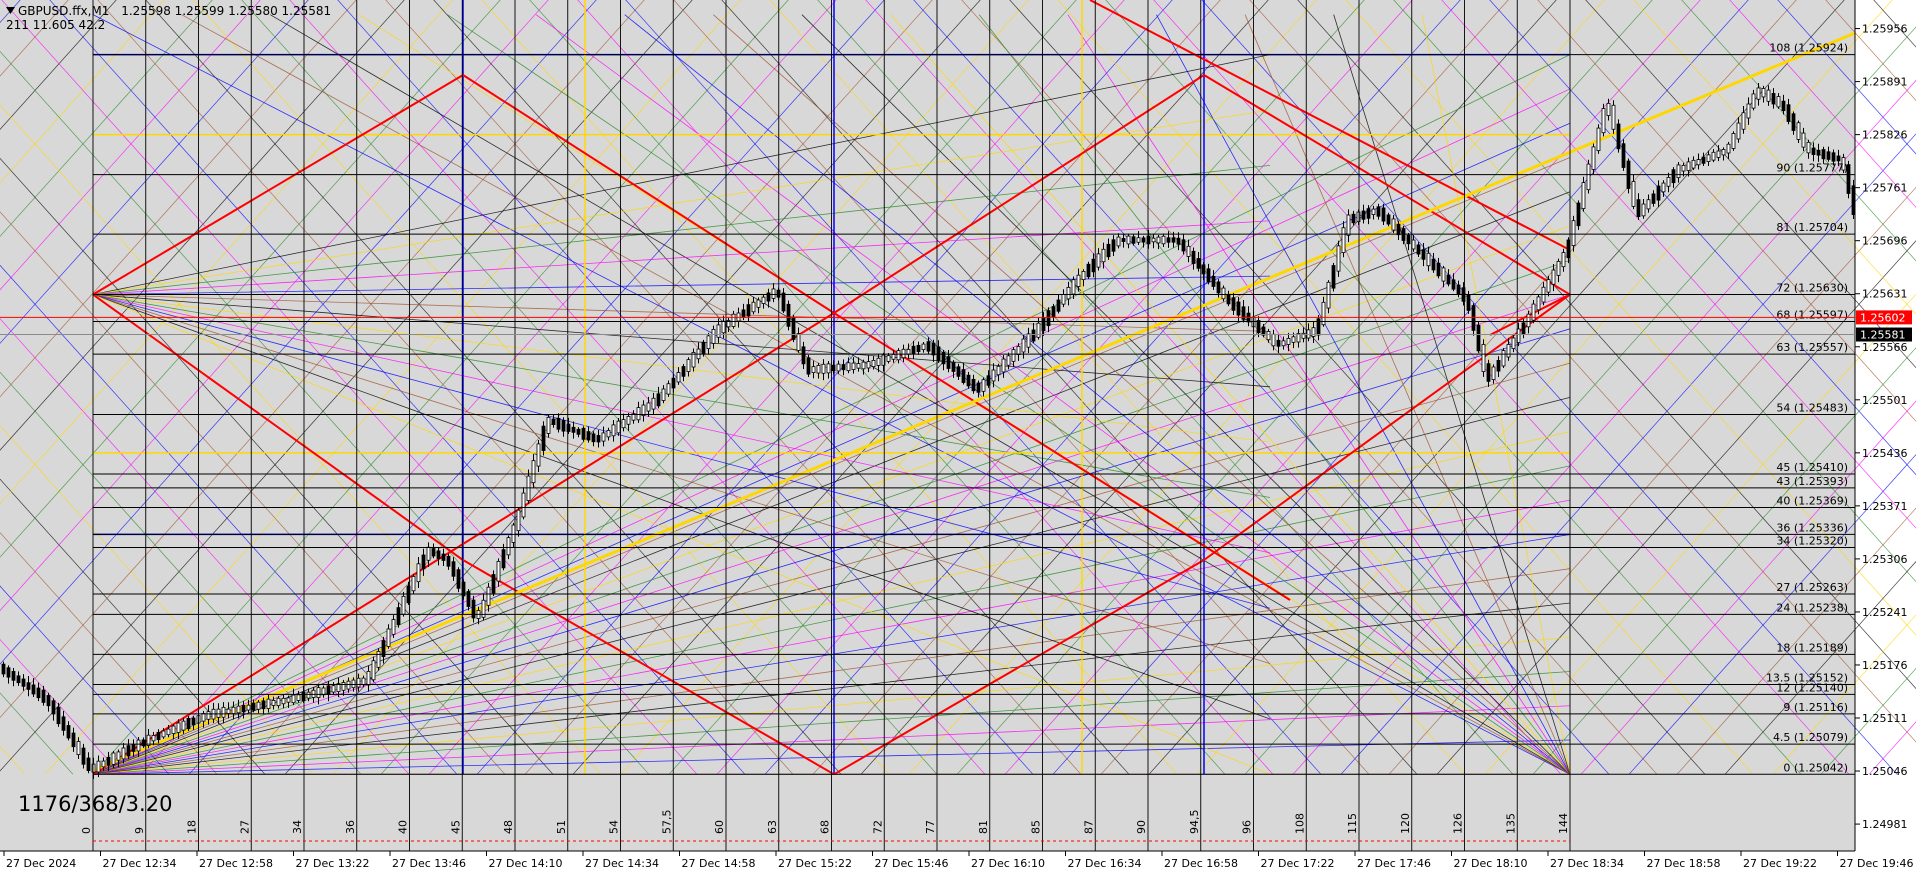  Describe the element at coordinates (192, 827) in the screenshot. I see `time-cycle-label: 18` at that location.